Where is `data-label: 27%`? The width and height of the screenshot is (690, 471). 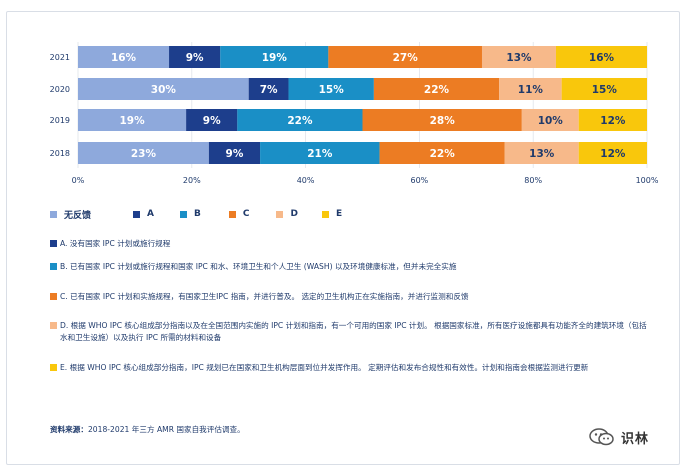
data-label: 27% is located at coordinates (406, 58).